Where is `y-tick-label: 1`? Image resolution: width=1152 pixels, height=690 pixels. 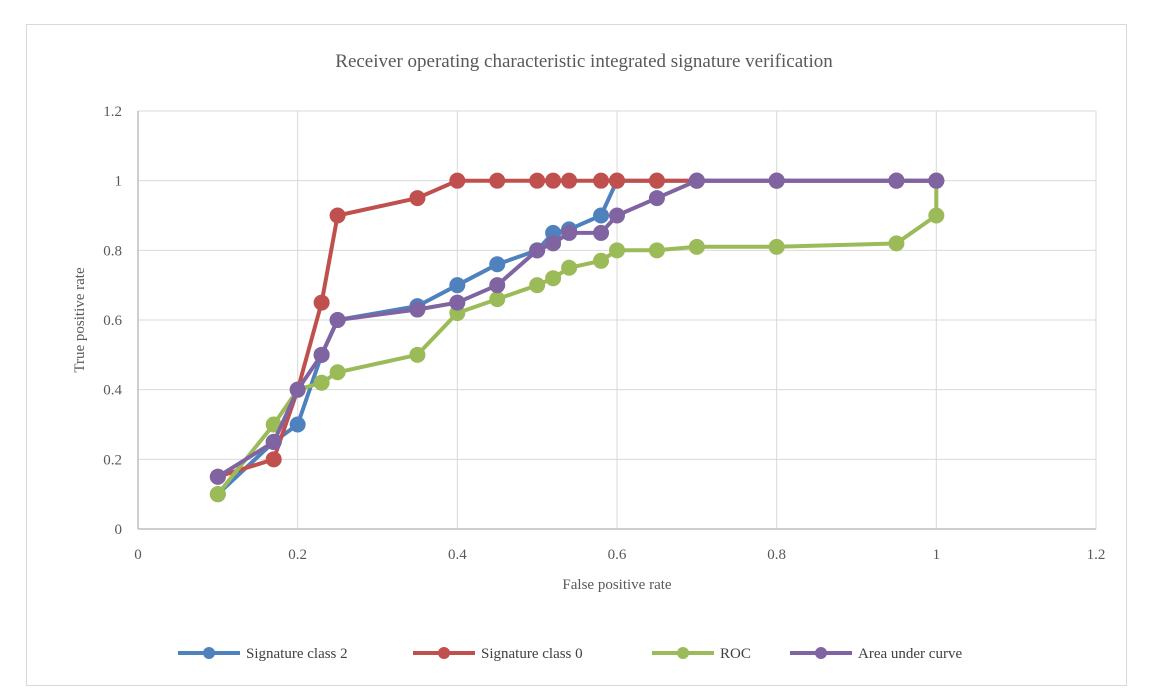 y-tick-label: 1 is located at coordinates (119, 182).